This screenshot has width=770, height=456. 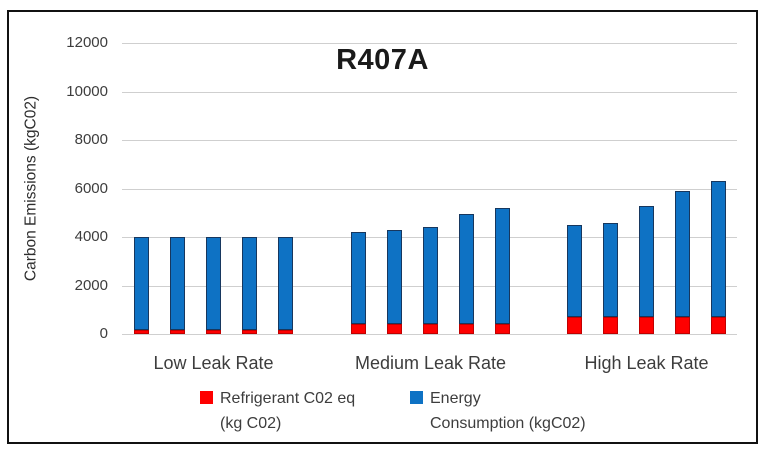 I want to click on y-tick-label: 10000, so click(x=87, y=91).